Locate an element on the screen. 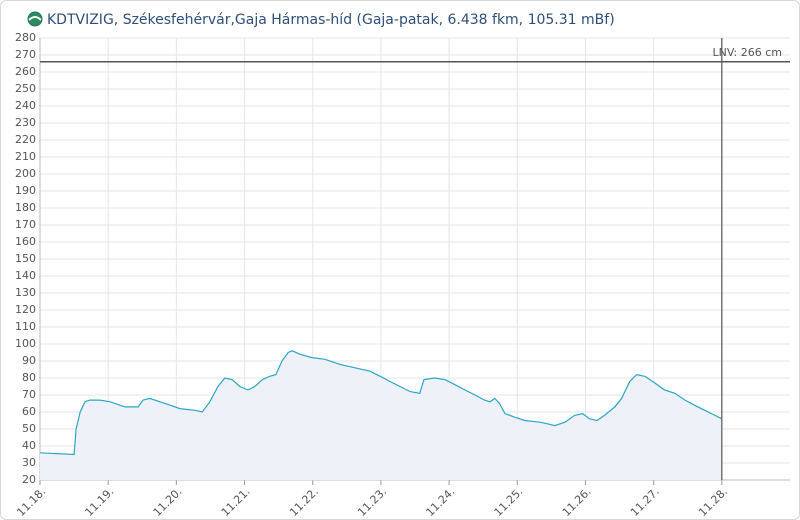 The height and width of the screenshot is (520, 800). x-tick-label: 11.19. is located at coordinates (99, 502).